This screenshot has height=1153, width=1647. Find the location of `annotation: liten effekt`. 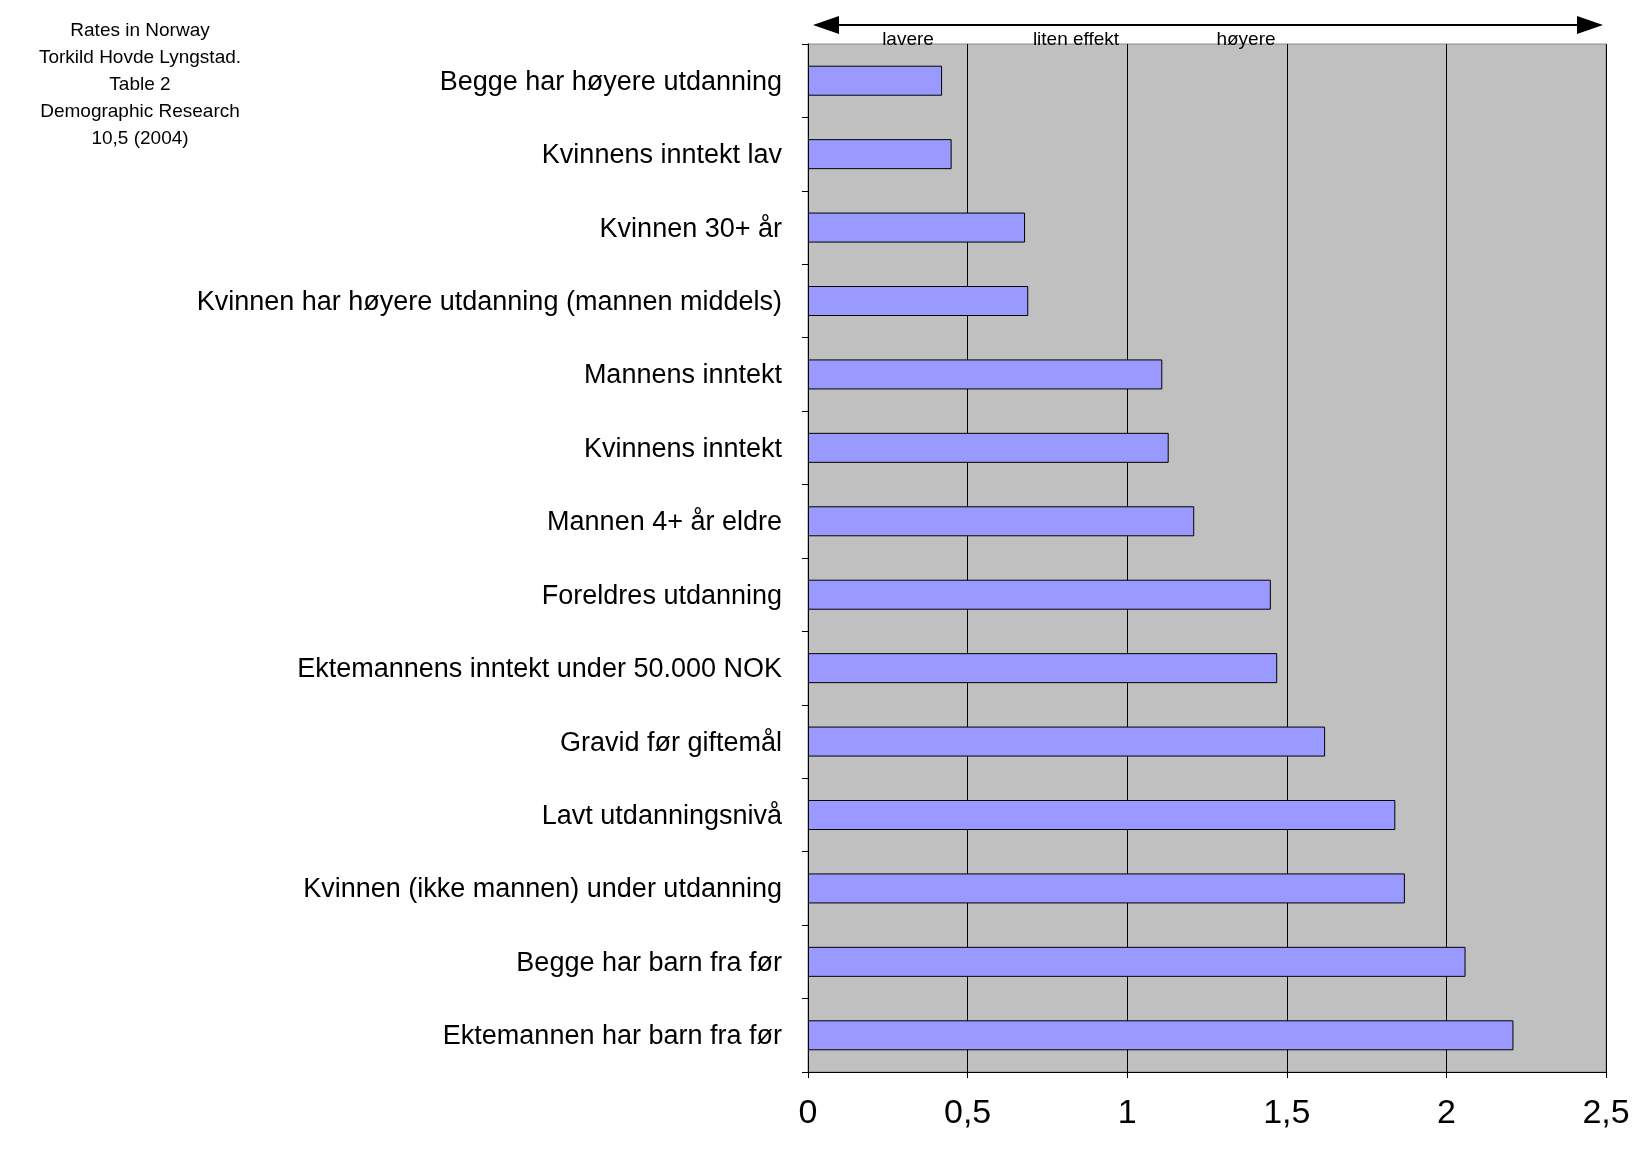

annotation: liten effekt is located at coordinates (1076, 38).